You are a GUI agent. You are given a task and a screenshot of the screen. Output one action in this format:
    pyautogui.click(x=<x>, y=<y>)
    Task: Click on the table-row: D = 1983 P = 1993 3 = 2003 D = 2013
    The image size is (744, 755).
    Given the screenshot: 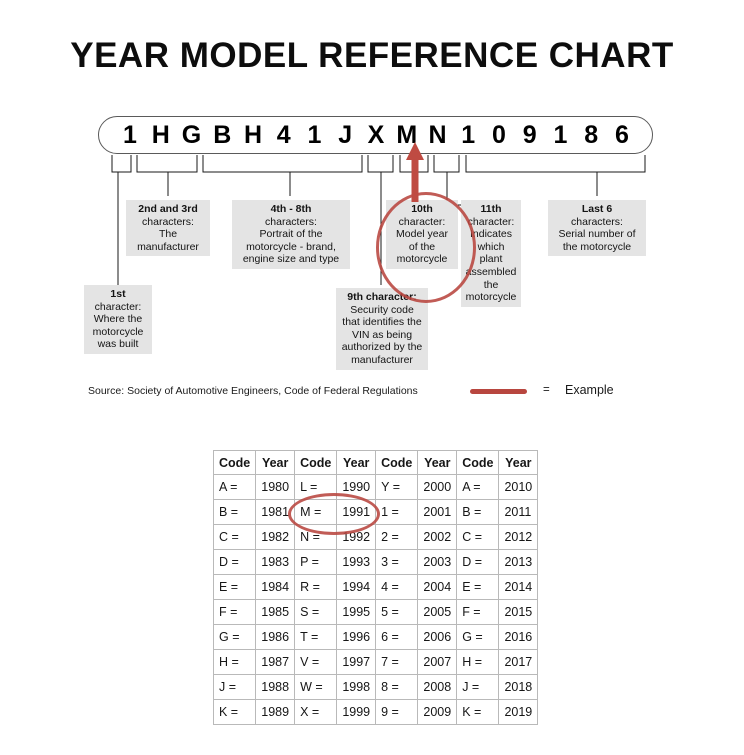 What is the action you would take?
    pyautogui.click(x=375, y=562)
    